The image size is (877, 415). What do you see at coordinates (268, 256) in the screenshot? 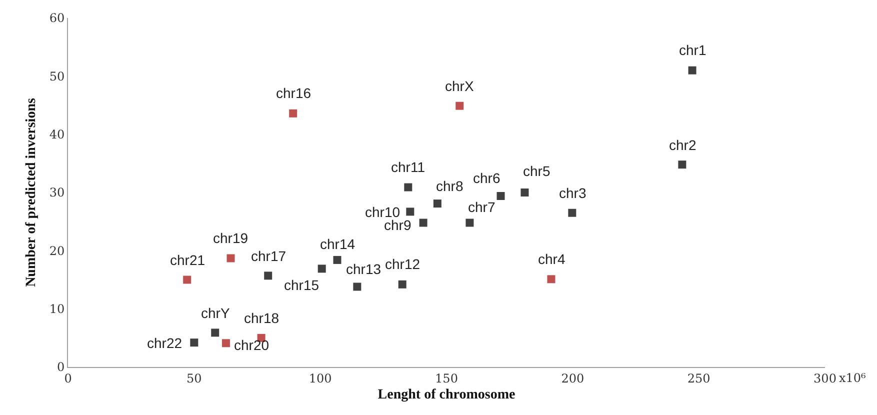
I see `annotation: chr17` at bounding box center [268, 256].